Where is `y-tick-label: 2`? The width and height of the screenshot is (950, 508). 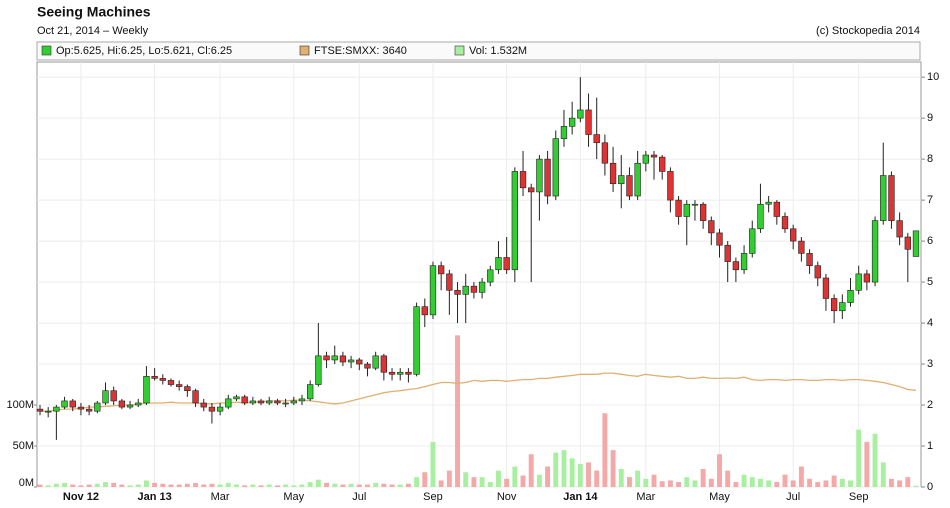
y-tick-label: 2 is located at coordinates (930, 405).